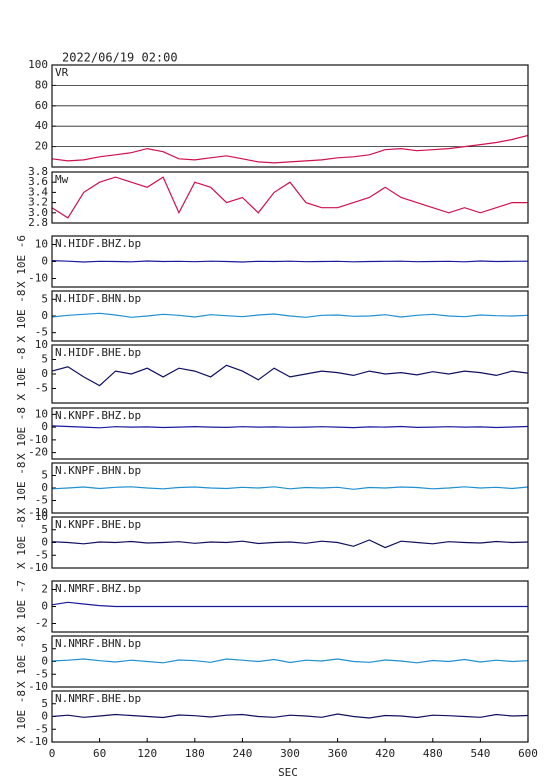 This screenshot has height=781, width=554. I want to click on series-label: N.KNPF.BHZ.bp, so click(98, 415).